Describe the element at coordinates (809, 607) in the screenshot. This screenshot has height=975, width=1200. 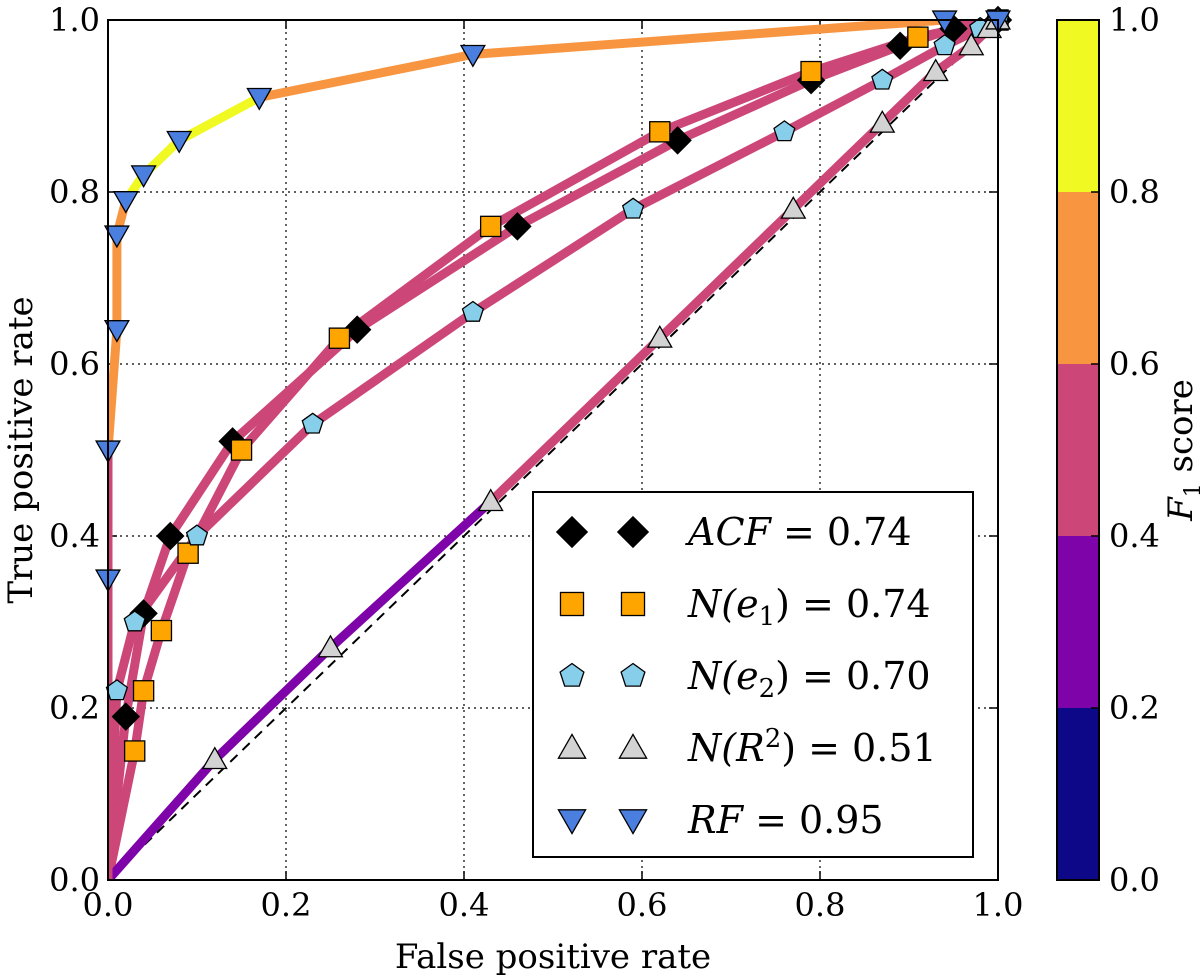
I see `legend-label: N(e1) = 0.74` at that location.